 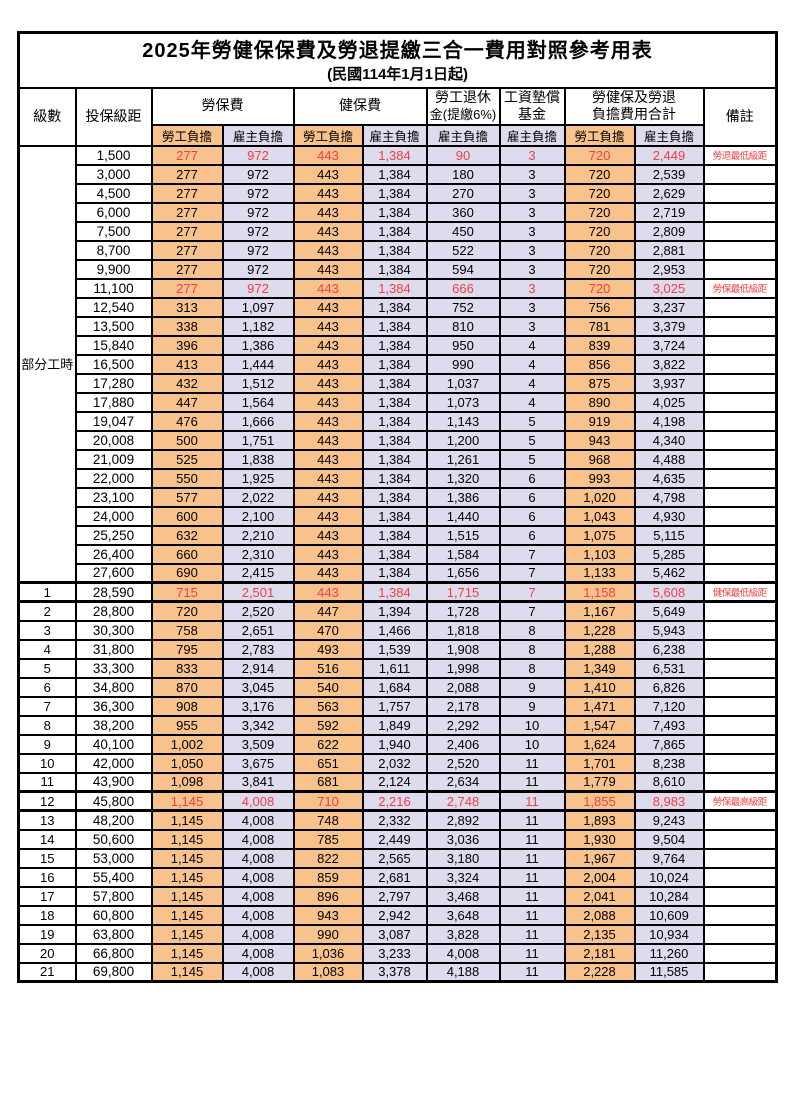 What do you see at coordinates (463, 269) in the screenshot?
I see `cell-pension-employer: 594` at bounding box center [463, 269].